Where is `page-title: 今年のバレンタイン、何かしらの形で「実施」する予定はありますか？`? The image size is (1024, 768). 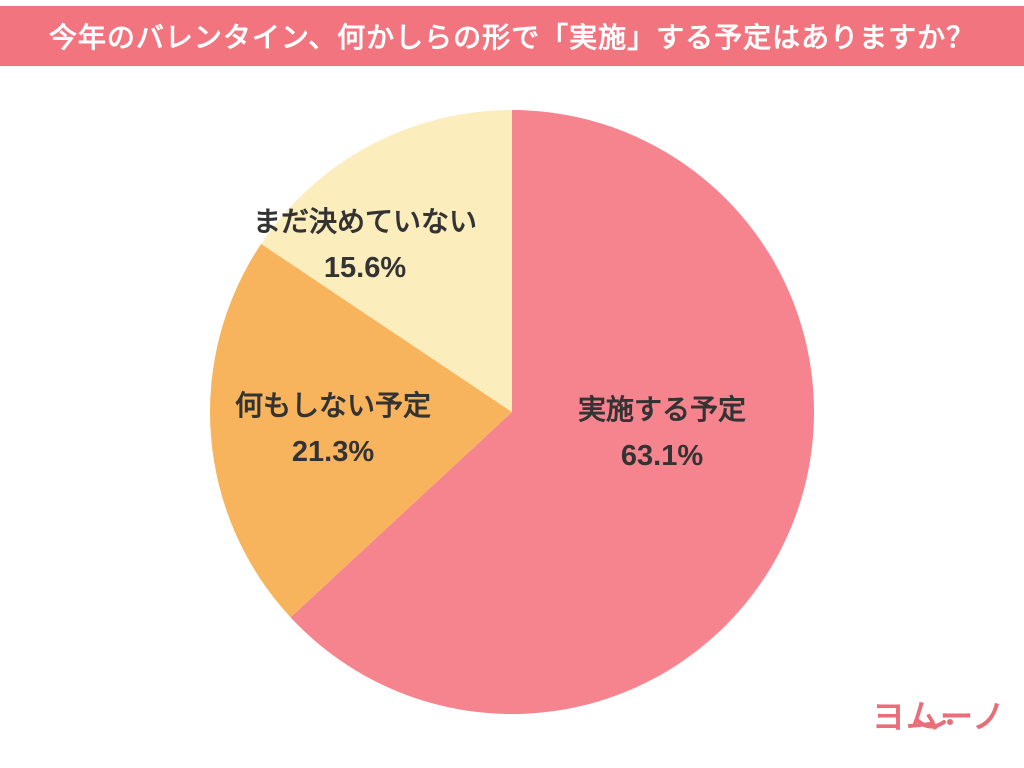 page-title: 今年のバレンタイン、何かしらの形で「実施」する予定はありますか？ is located at coordinates (512, 37).